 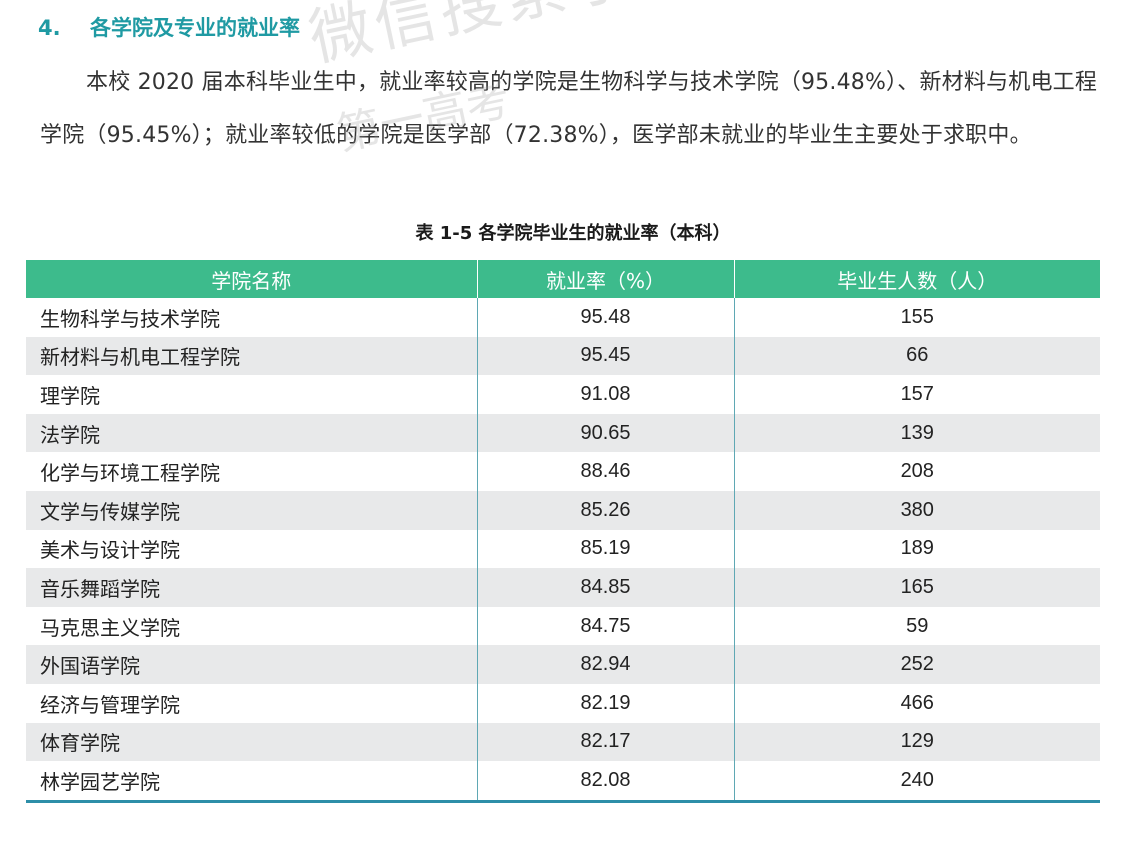 What do you see at coordinates (605, 510) in the screenshot?
I see `employment-rate-cell: 85.26` at bounding box center [605, 510].